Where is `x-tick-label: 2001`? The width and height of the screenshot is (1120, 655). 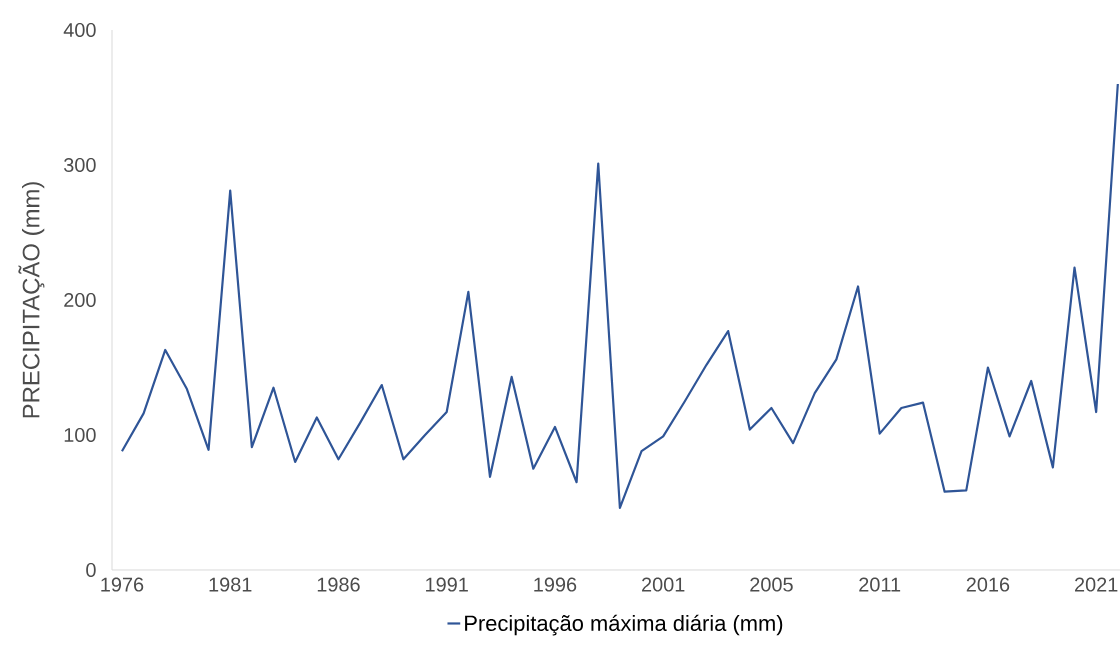
x-tick-label: 2001 is located at coordinates (663, 584).